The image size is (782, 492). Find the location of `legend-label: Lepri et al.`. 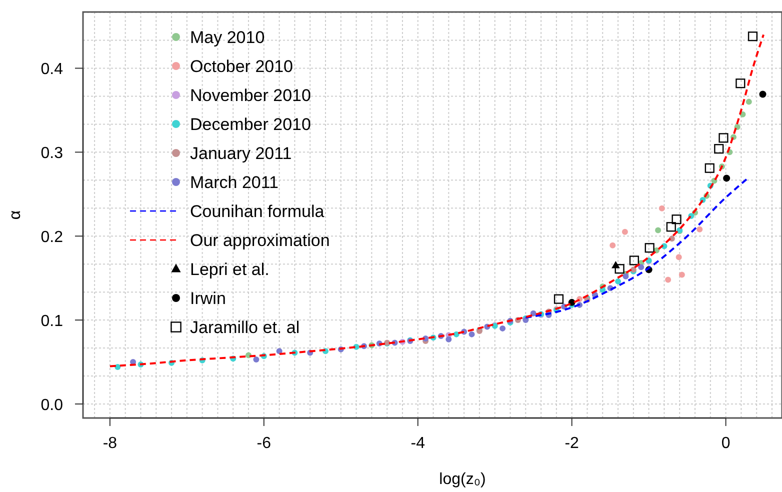

legend-label: Lepri et al. is located at coordinates (230, 269).